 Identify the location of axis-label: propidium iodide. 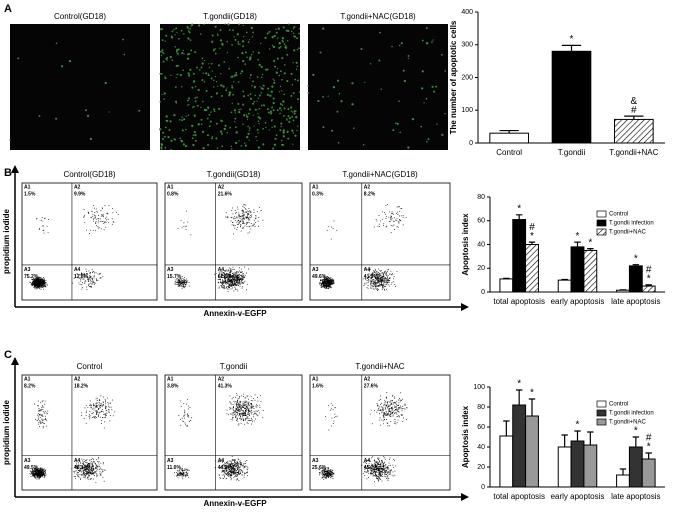
(6, 432).